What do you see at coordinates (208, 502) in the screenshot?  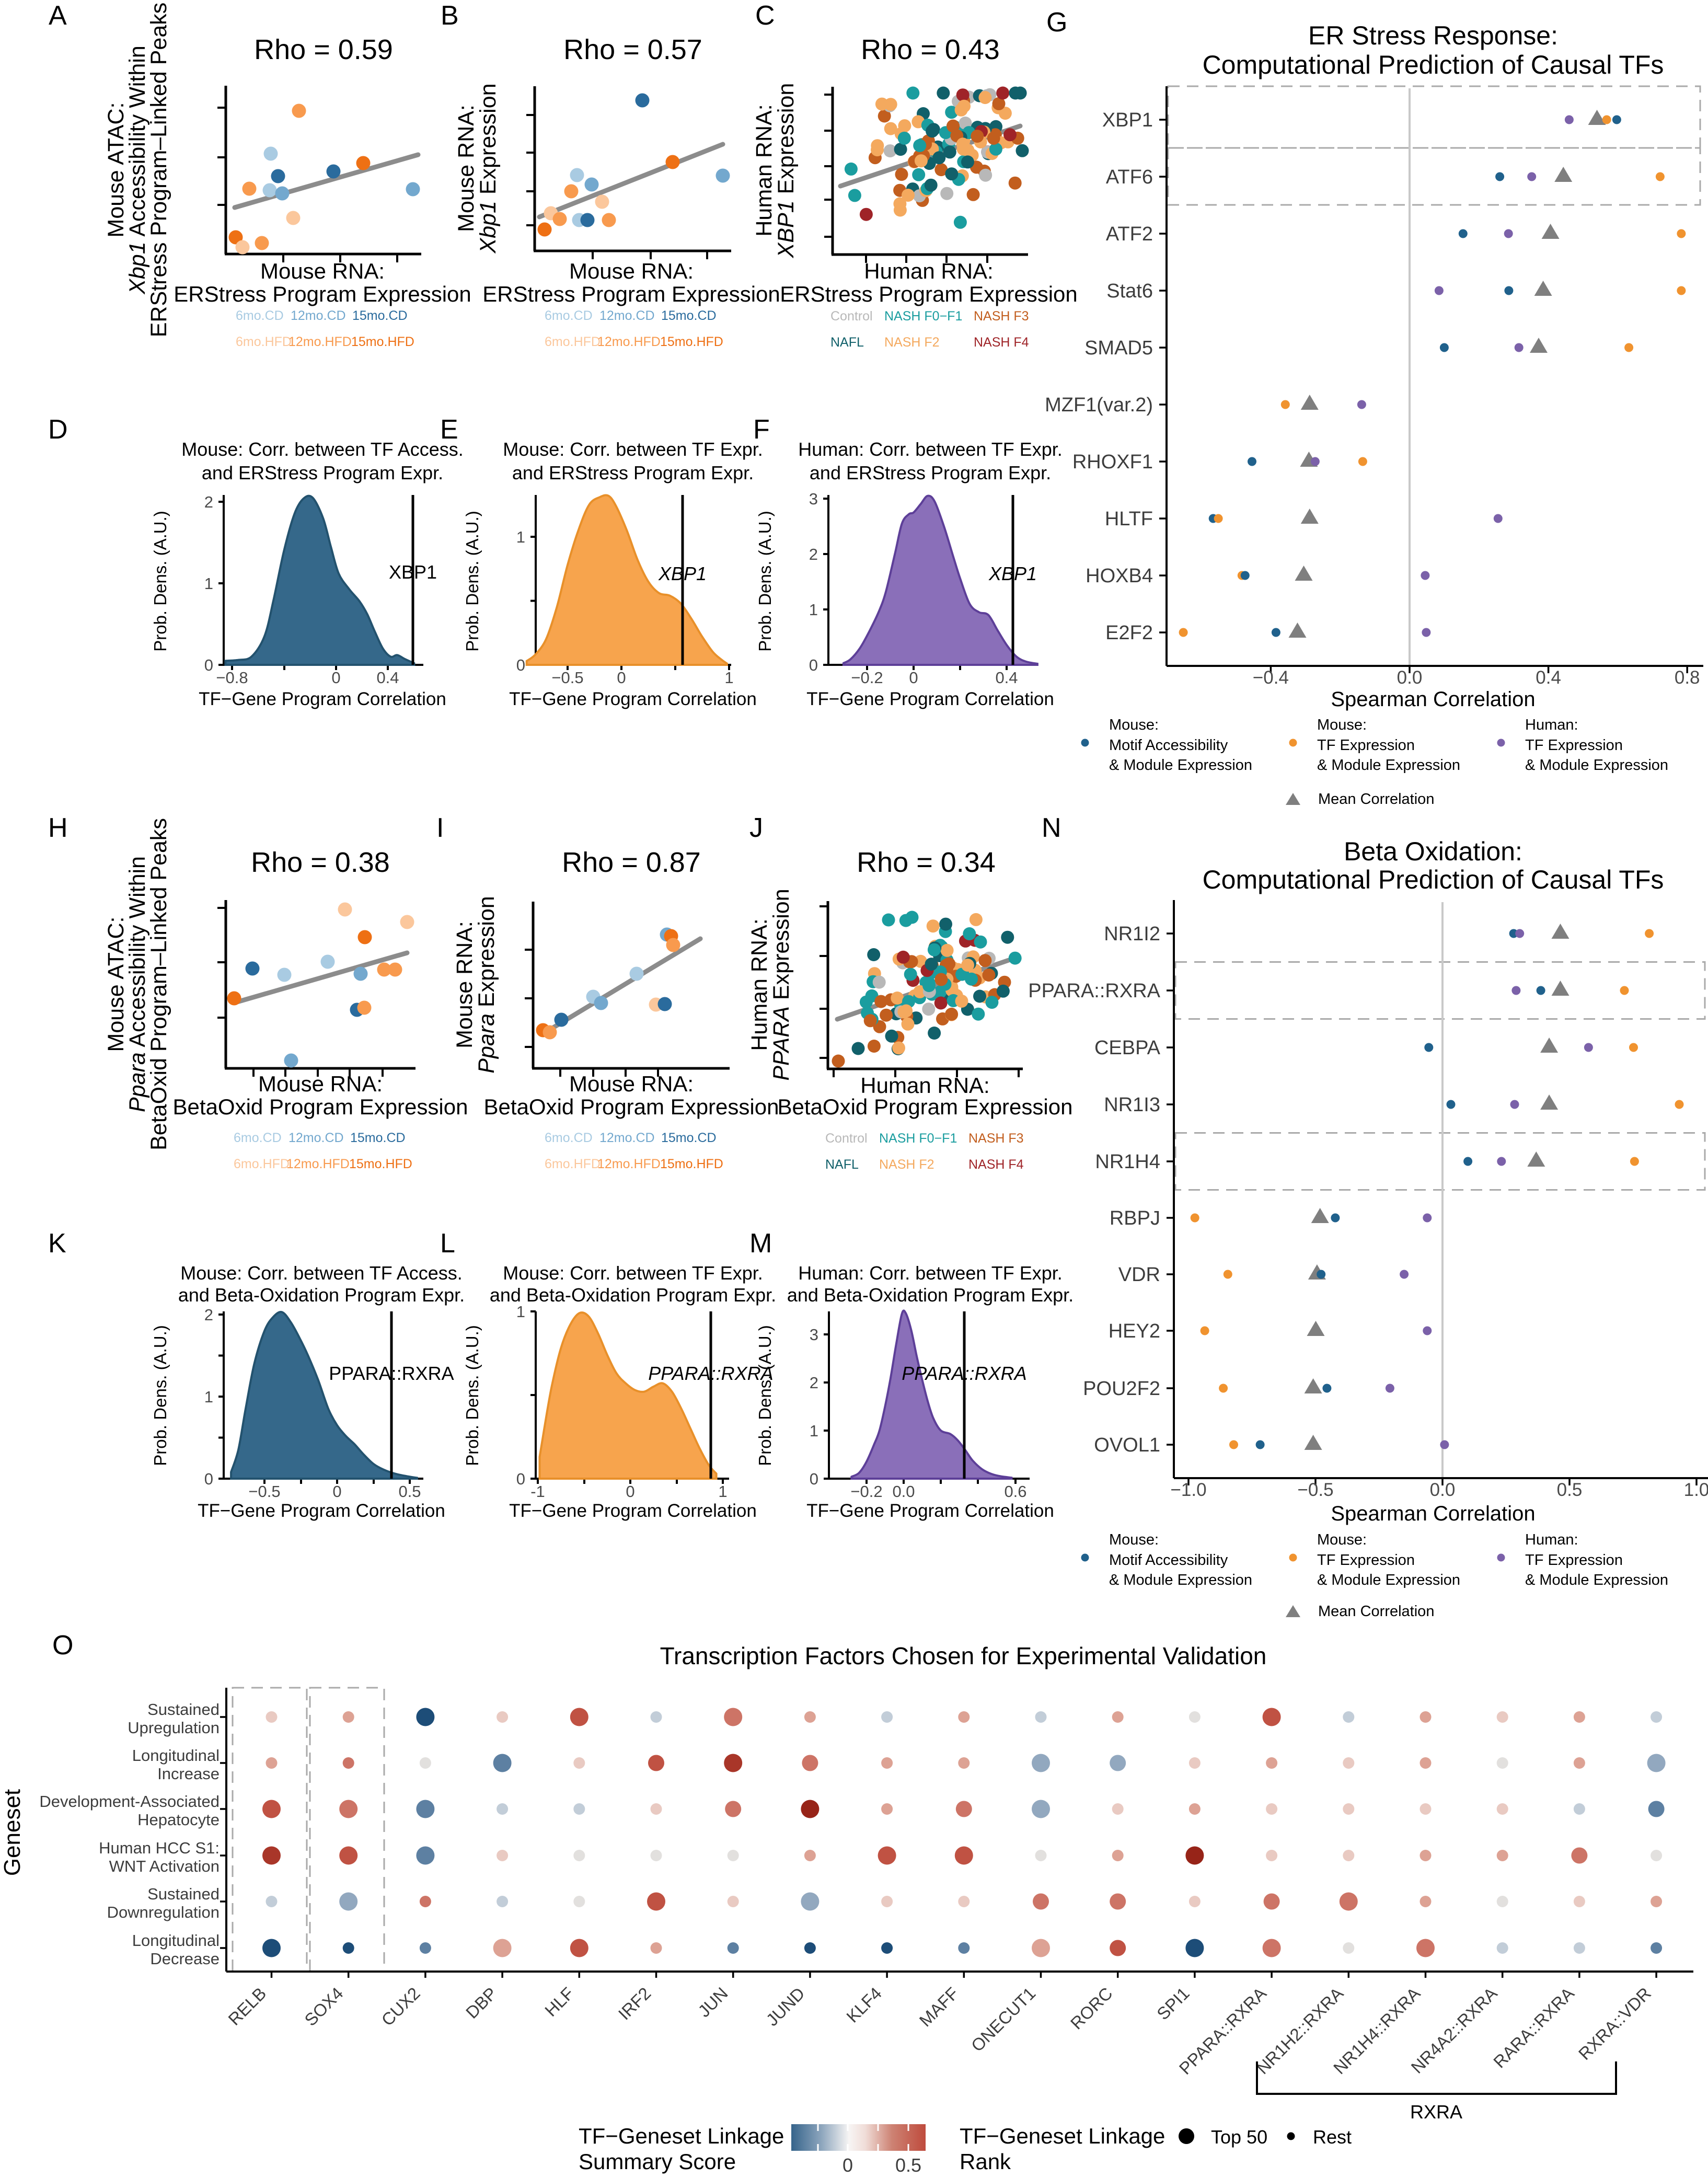 I see `svg-text: 2` at bounding box center [208, 502].